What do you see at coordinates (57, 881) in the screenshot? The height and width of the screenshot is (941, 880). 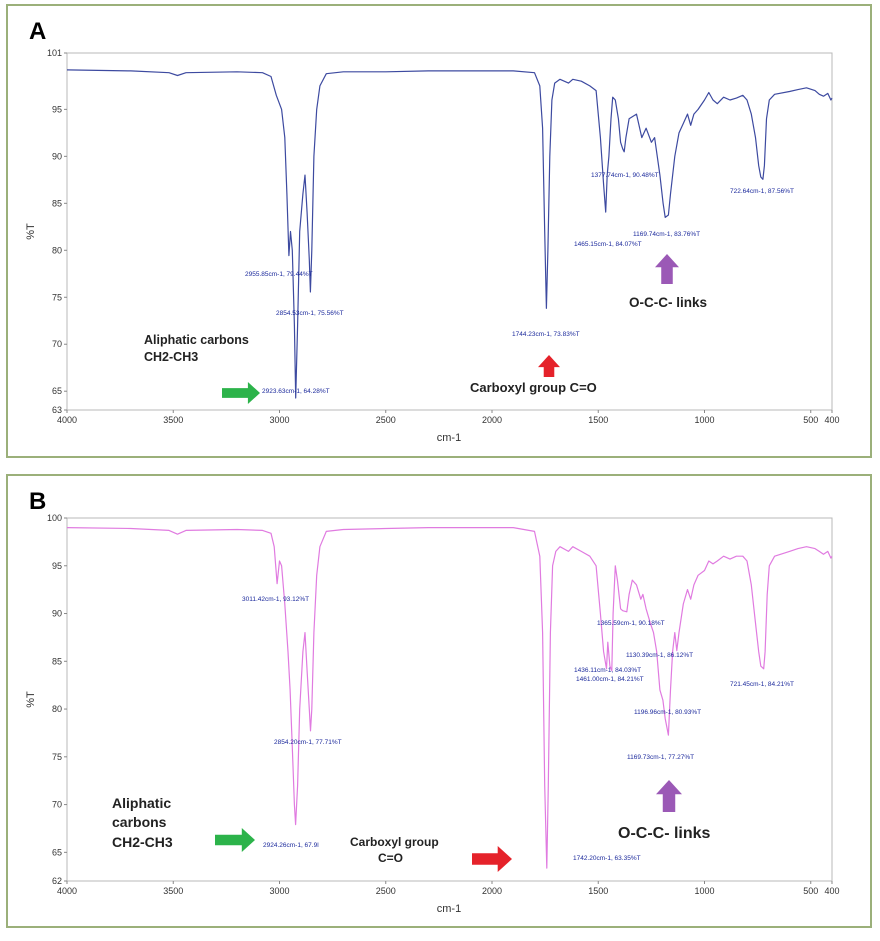 I see `y-tick-label: 62` at bounding box center [57, 881].